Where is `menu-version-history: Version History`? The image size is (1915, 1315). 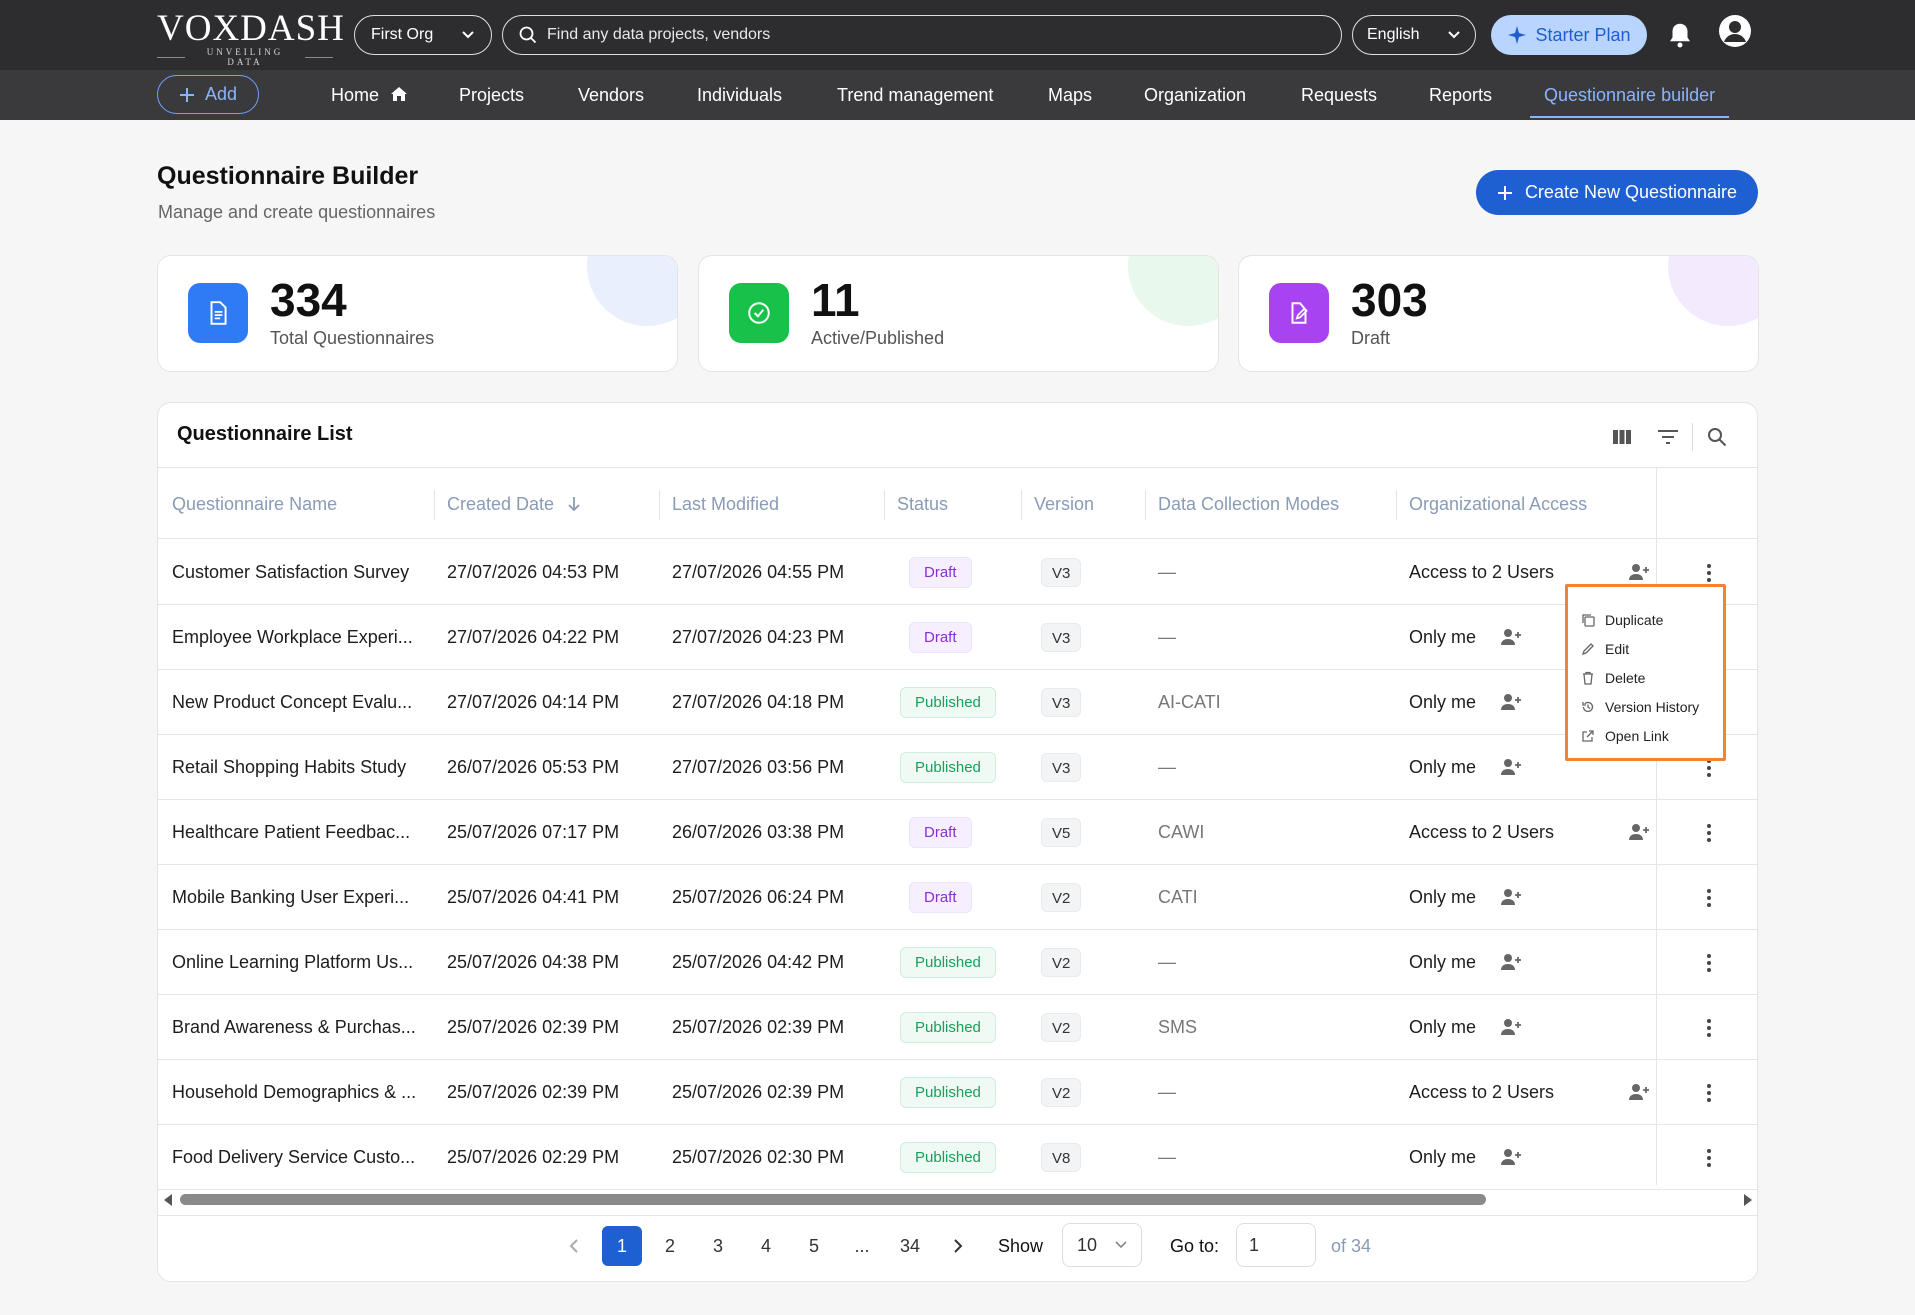
menu-version-history: Version History is located at coordinates (1645, 706).